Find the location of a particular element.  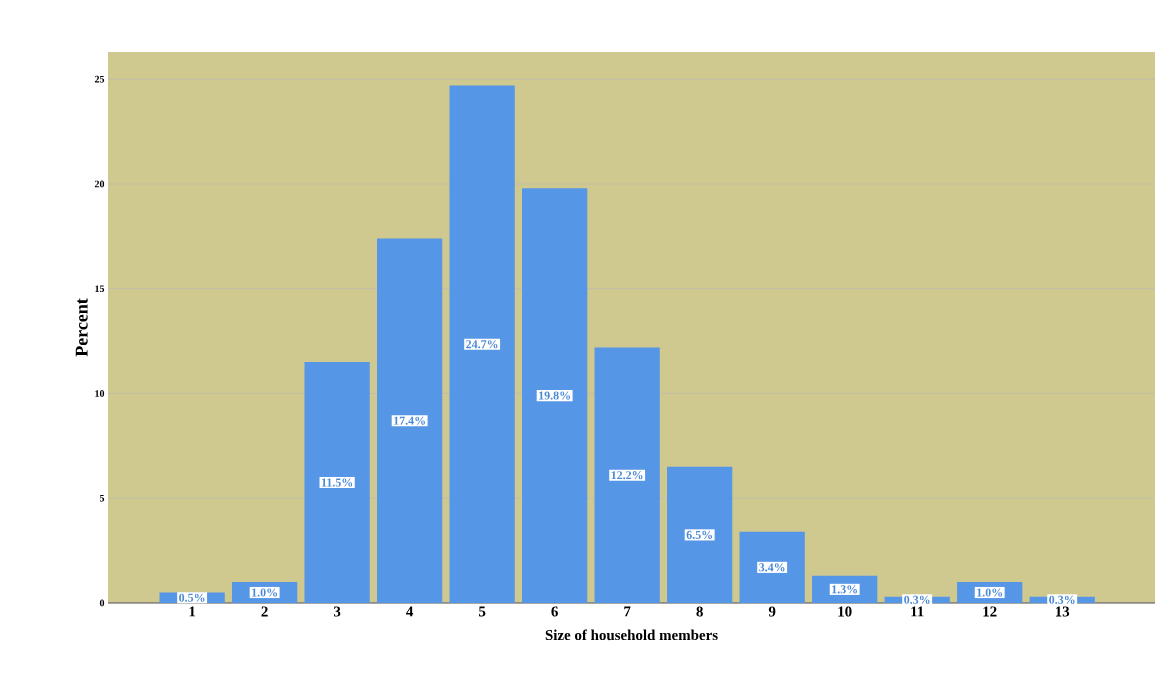

x-tick-label: 3 is located at coordinates (337, 611).